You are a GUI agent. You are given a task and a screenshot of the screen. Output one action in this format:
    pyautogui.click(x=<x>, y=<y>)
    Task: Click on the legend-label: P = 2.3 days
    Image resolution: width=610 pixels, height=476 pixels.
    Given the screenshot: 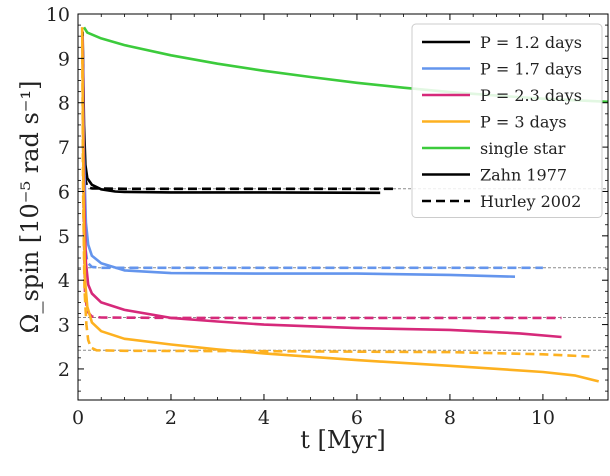 What is the action you would take?
    pyautogui.click(x=531, y=95)
    